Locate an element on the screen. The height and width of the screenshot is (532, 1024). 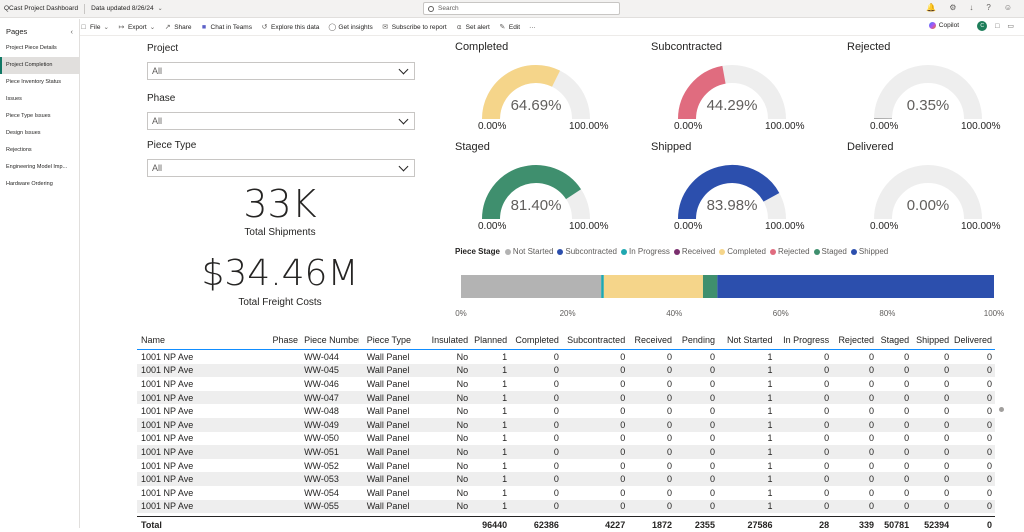
chat-in-teams-button: ■Chat in Teams is located at coordinates (226, 27).